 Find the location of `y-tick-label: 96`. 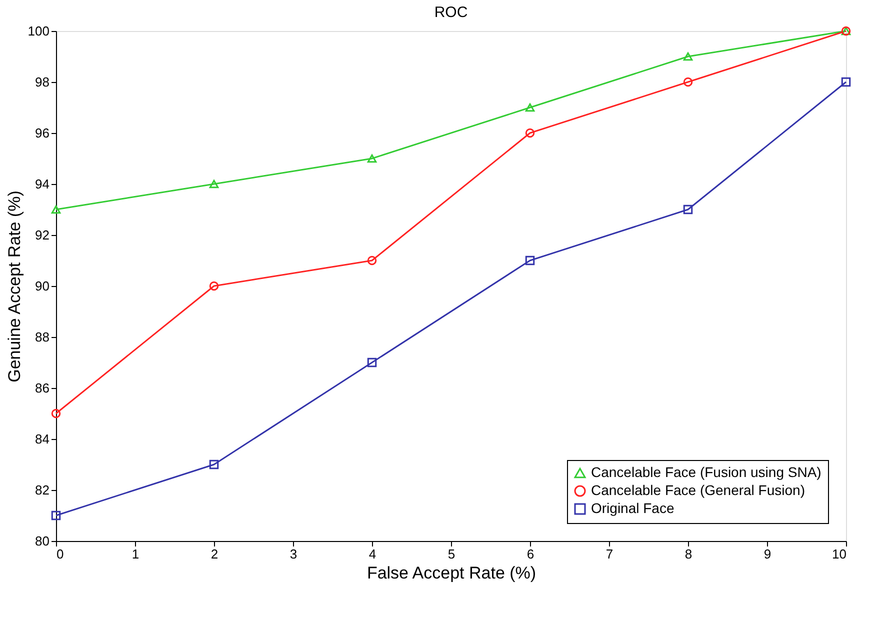

y-tick-label: 96 is located at coordinates (42, 133).